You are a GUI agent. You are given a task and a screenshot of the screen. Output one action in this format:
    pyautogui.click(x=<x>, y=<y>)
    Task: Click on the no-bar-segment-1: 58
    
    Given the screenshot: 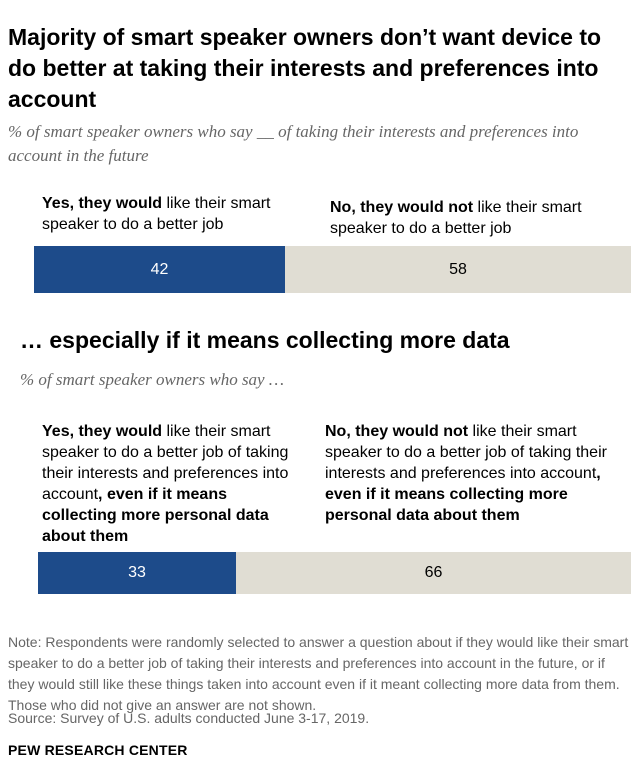 What is the action you would take?
    pyautogui.click(x=458, y=269)
    